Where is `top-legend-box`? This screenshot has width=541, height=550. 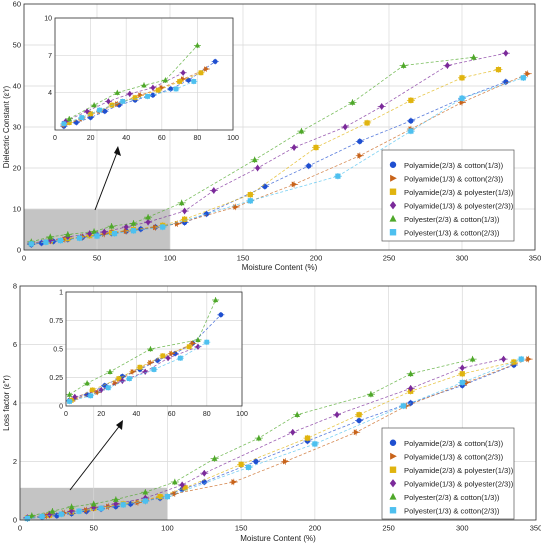
top-legend-box is located at coordinates (448, 195).